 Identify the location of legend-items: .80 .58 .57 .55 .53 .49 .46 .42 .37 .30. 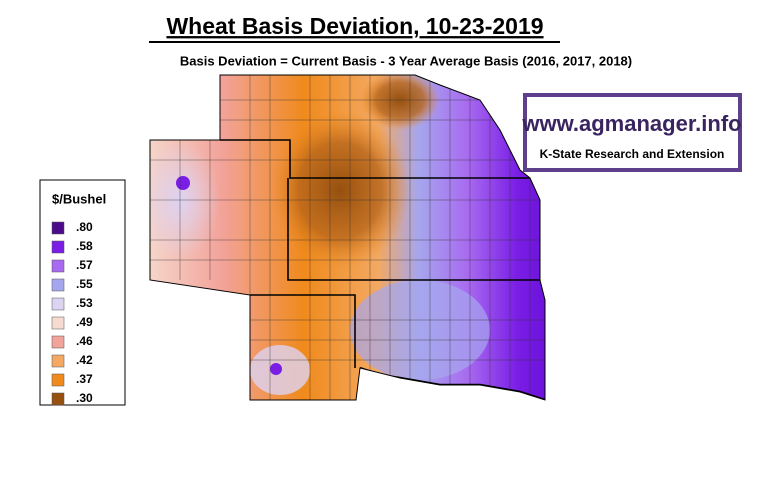
(72, 313).